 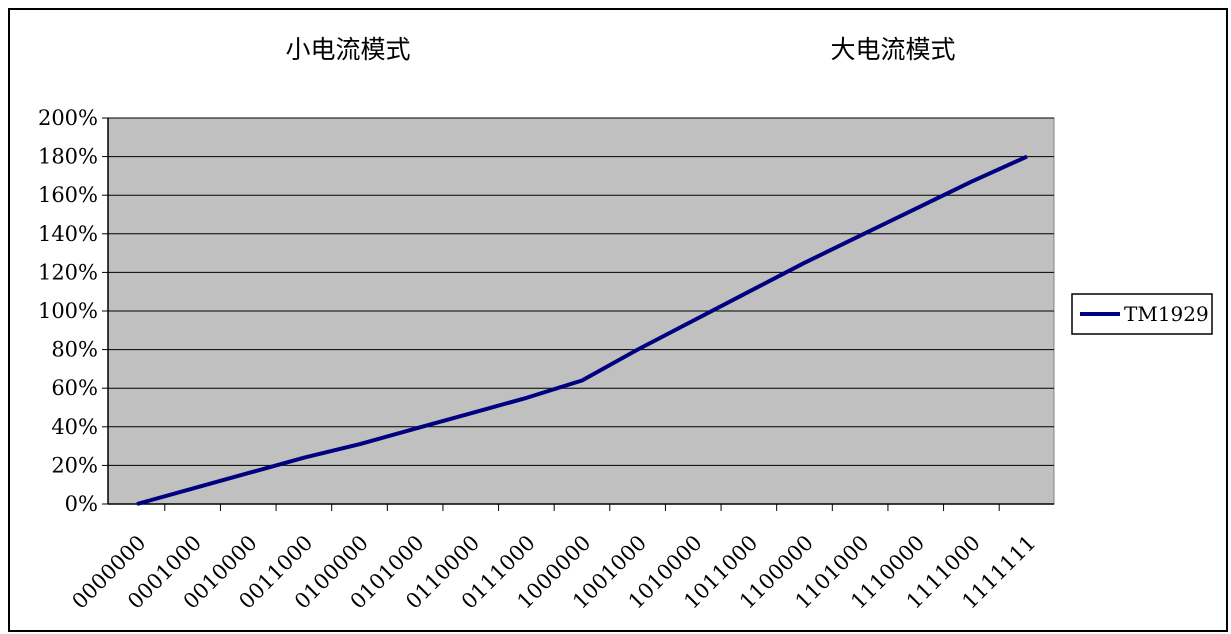 I want to click on y-tick-label: 40%, so click(x=74, y=427).